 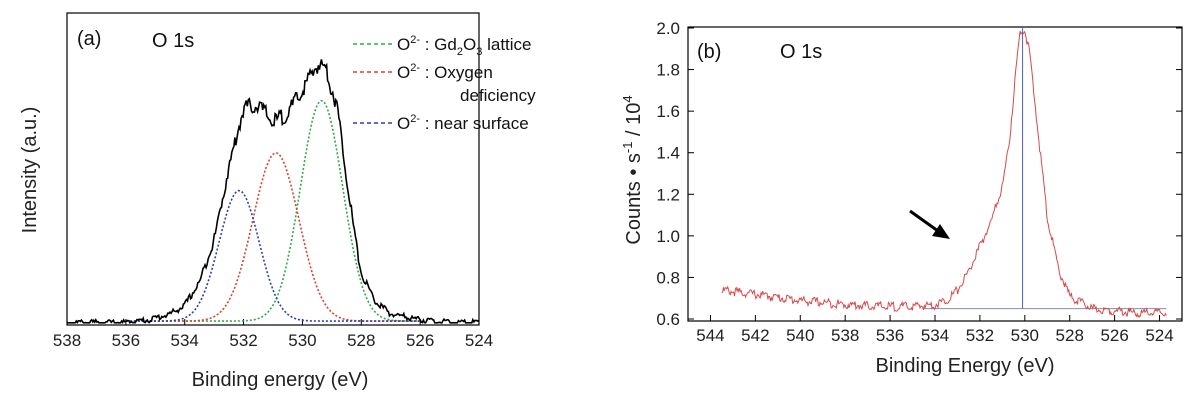 What do you see at coordinates (668, 28) in the screenshot?
I see `panel-b-y-tick-label: 2.0` at bounding box center [668, 28].